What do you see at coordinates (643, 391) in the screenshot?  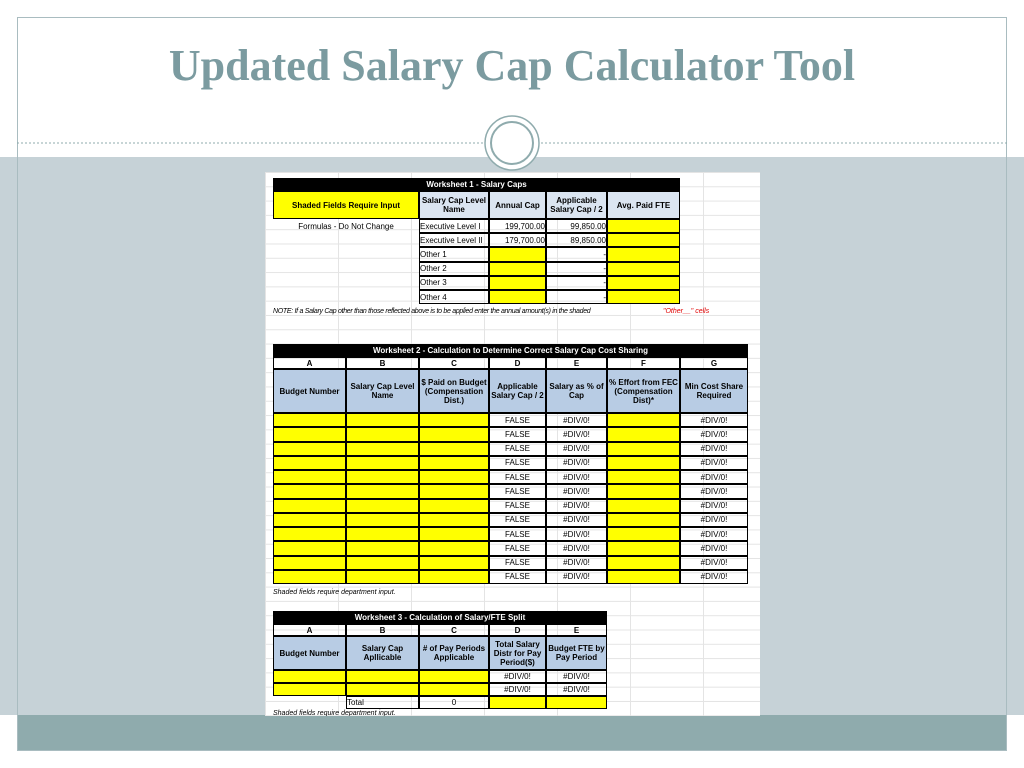 I see `header-cell: % Effort from FEC (Compensation Dist)*` at bounding box center [643, 391].